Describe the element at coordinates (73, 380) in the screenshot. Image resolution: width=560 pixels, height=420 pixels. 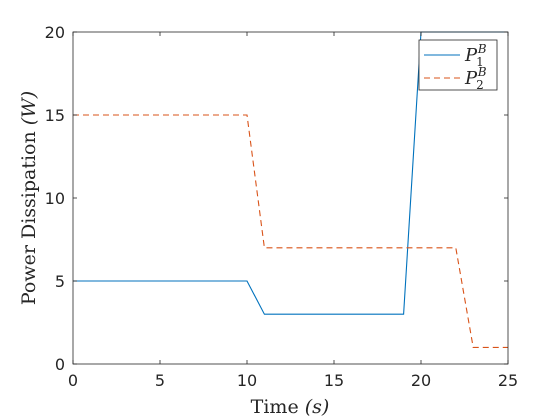
I see `x-tick-label: 0` at that location.